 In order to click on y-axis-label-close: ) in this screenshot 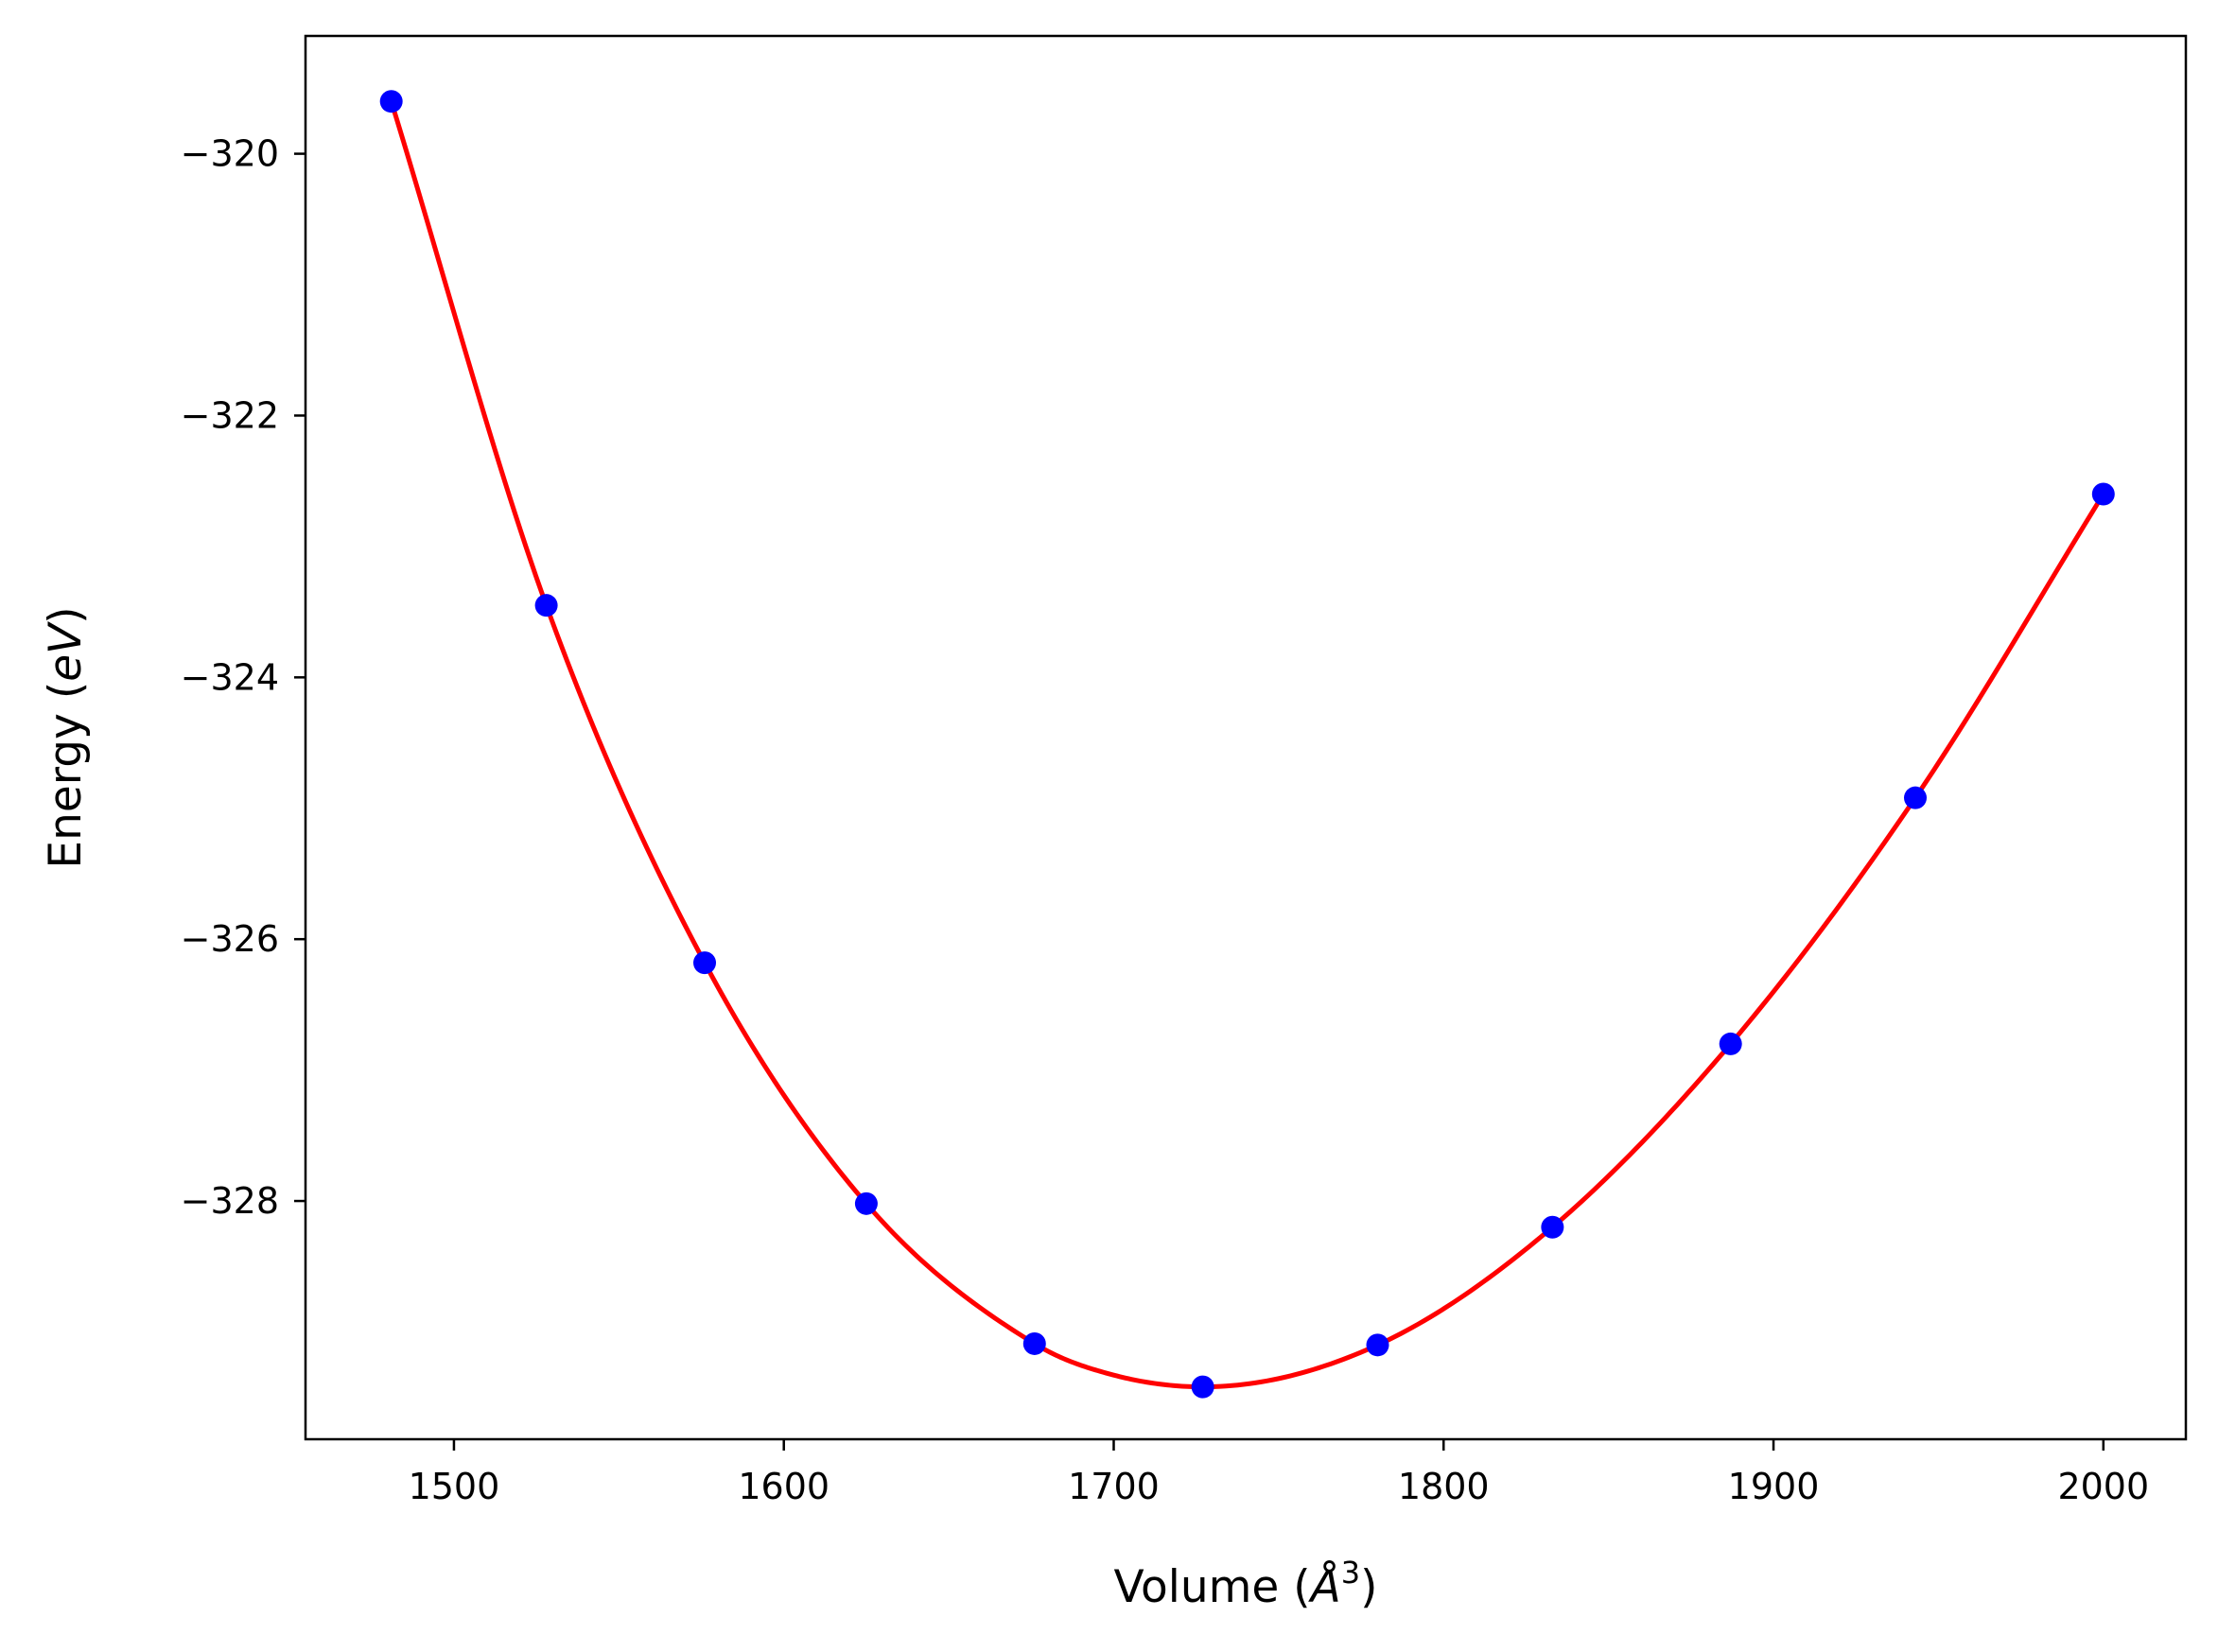, I will do `click(66, 615)`.